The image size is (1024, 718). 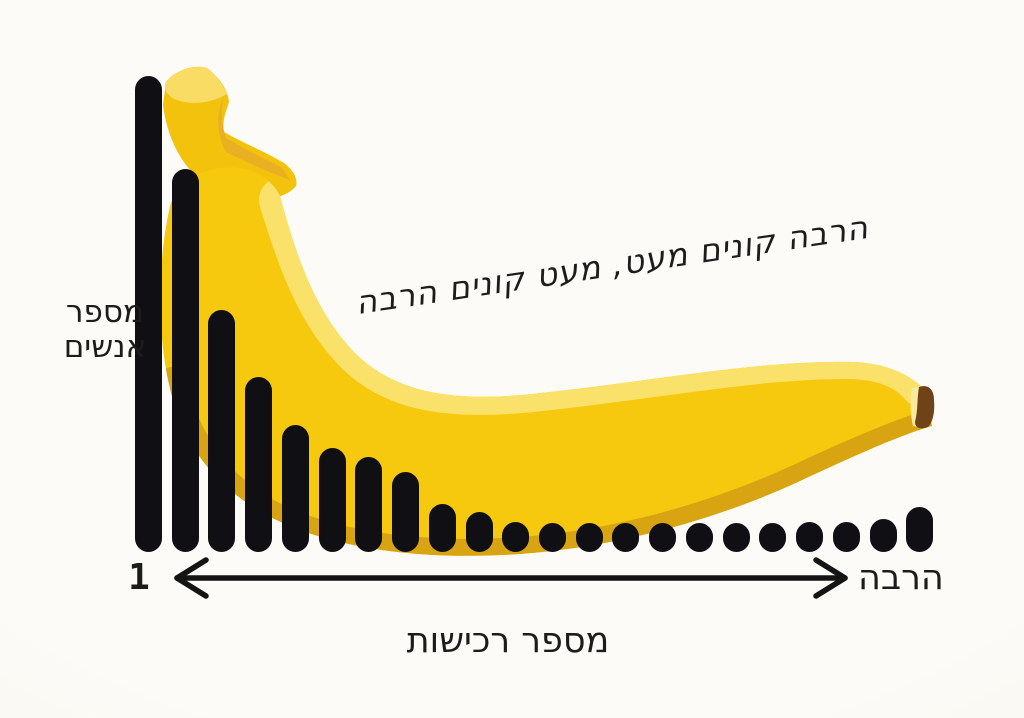 What do you see at coordinates (139, 577) in the screenshot?
I see `x-axis-min-label: 1` at bounding box center [139, 577].